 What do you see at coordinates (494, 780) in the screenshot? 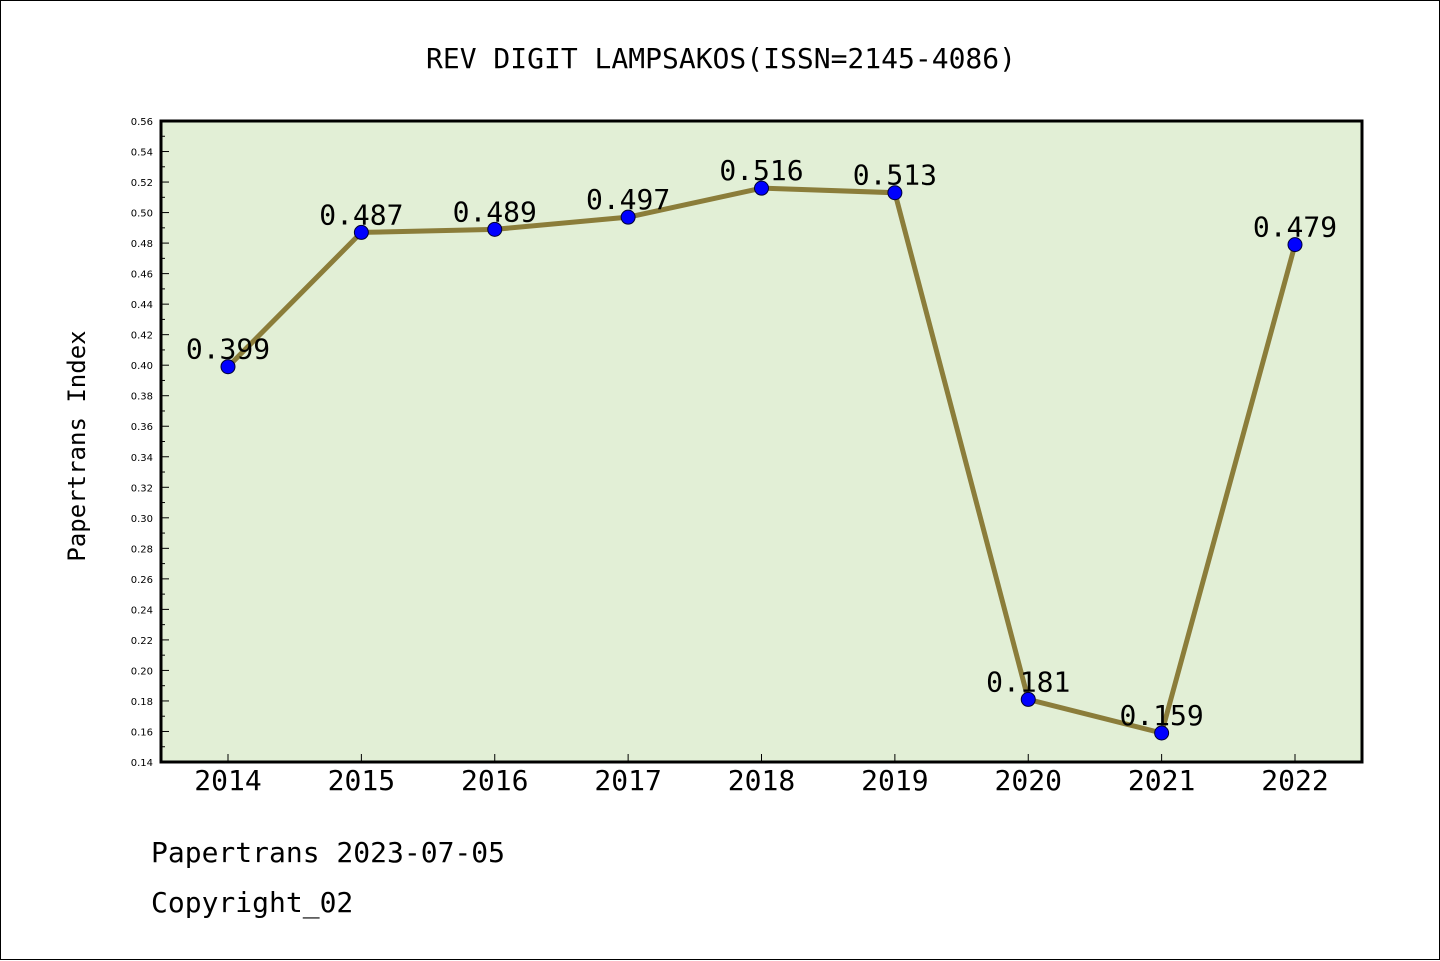
I see `x-tick-label: 2016` at bounding box center [494, 780].